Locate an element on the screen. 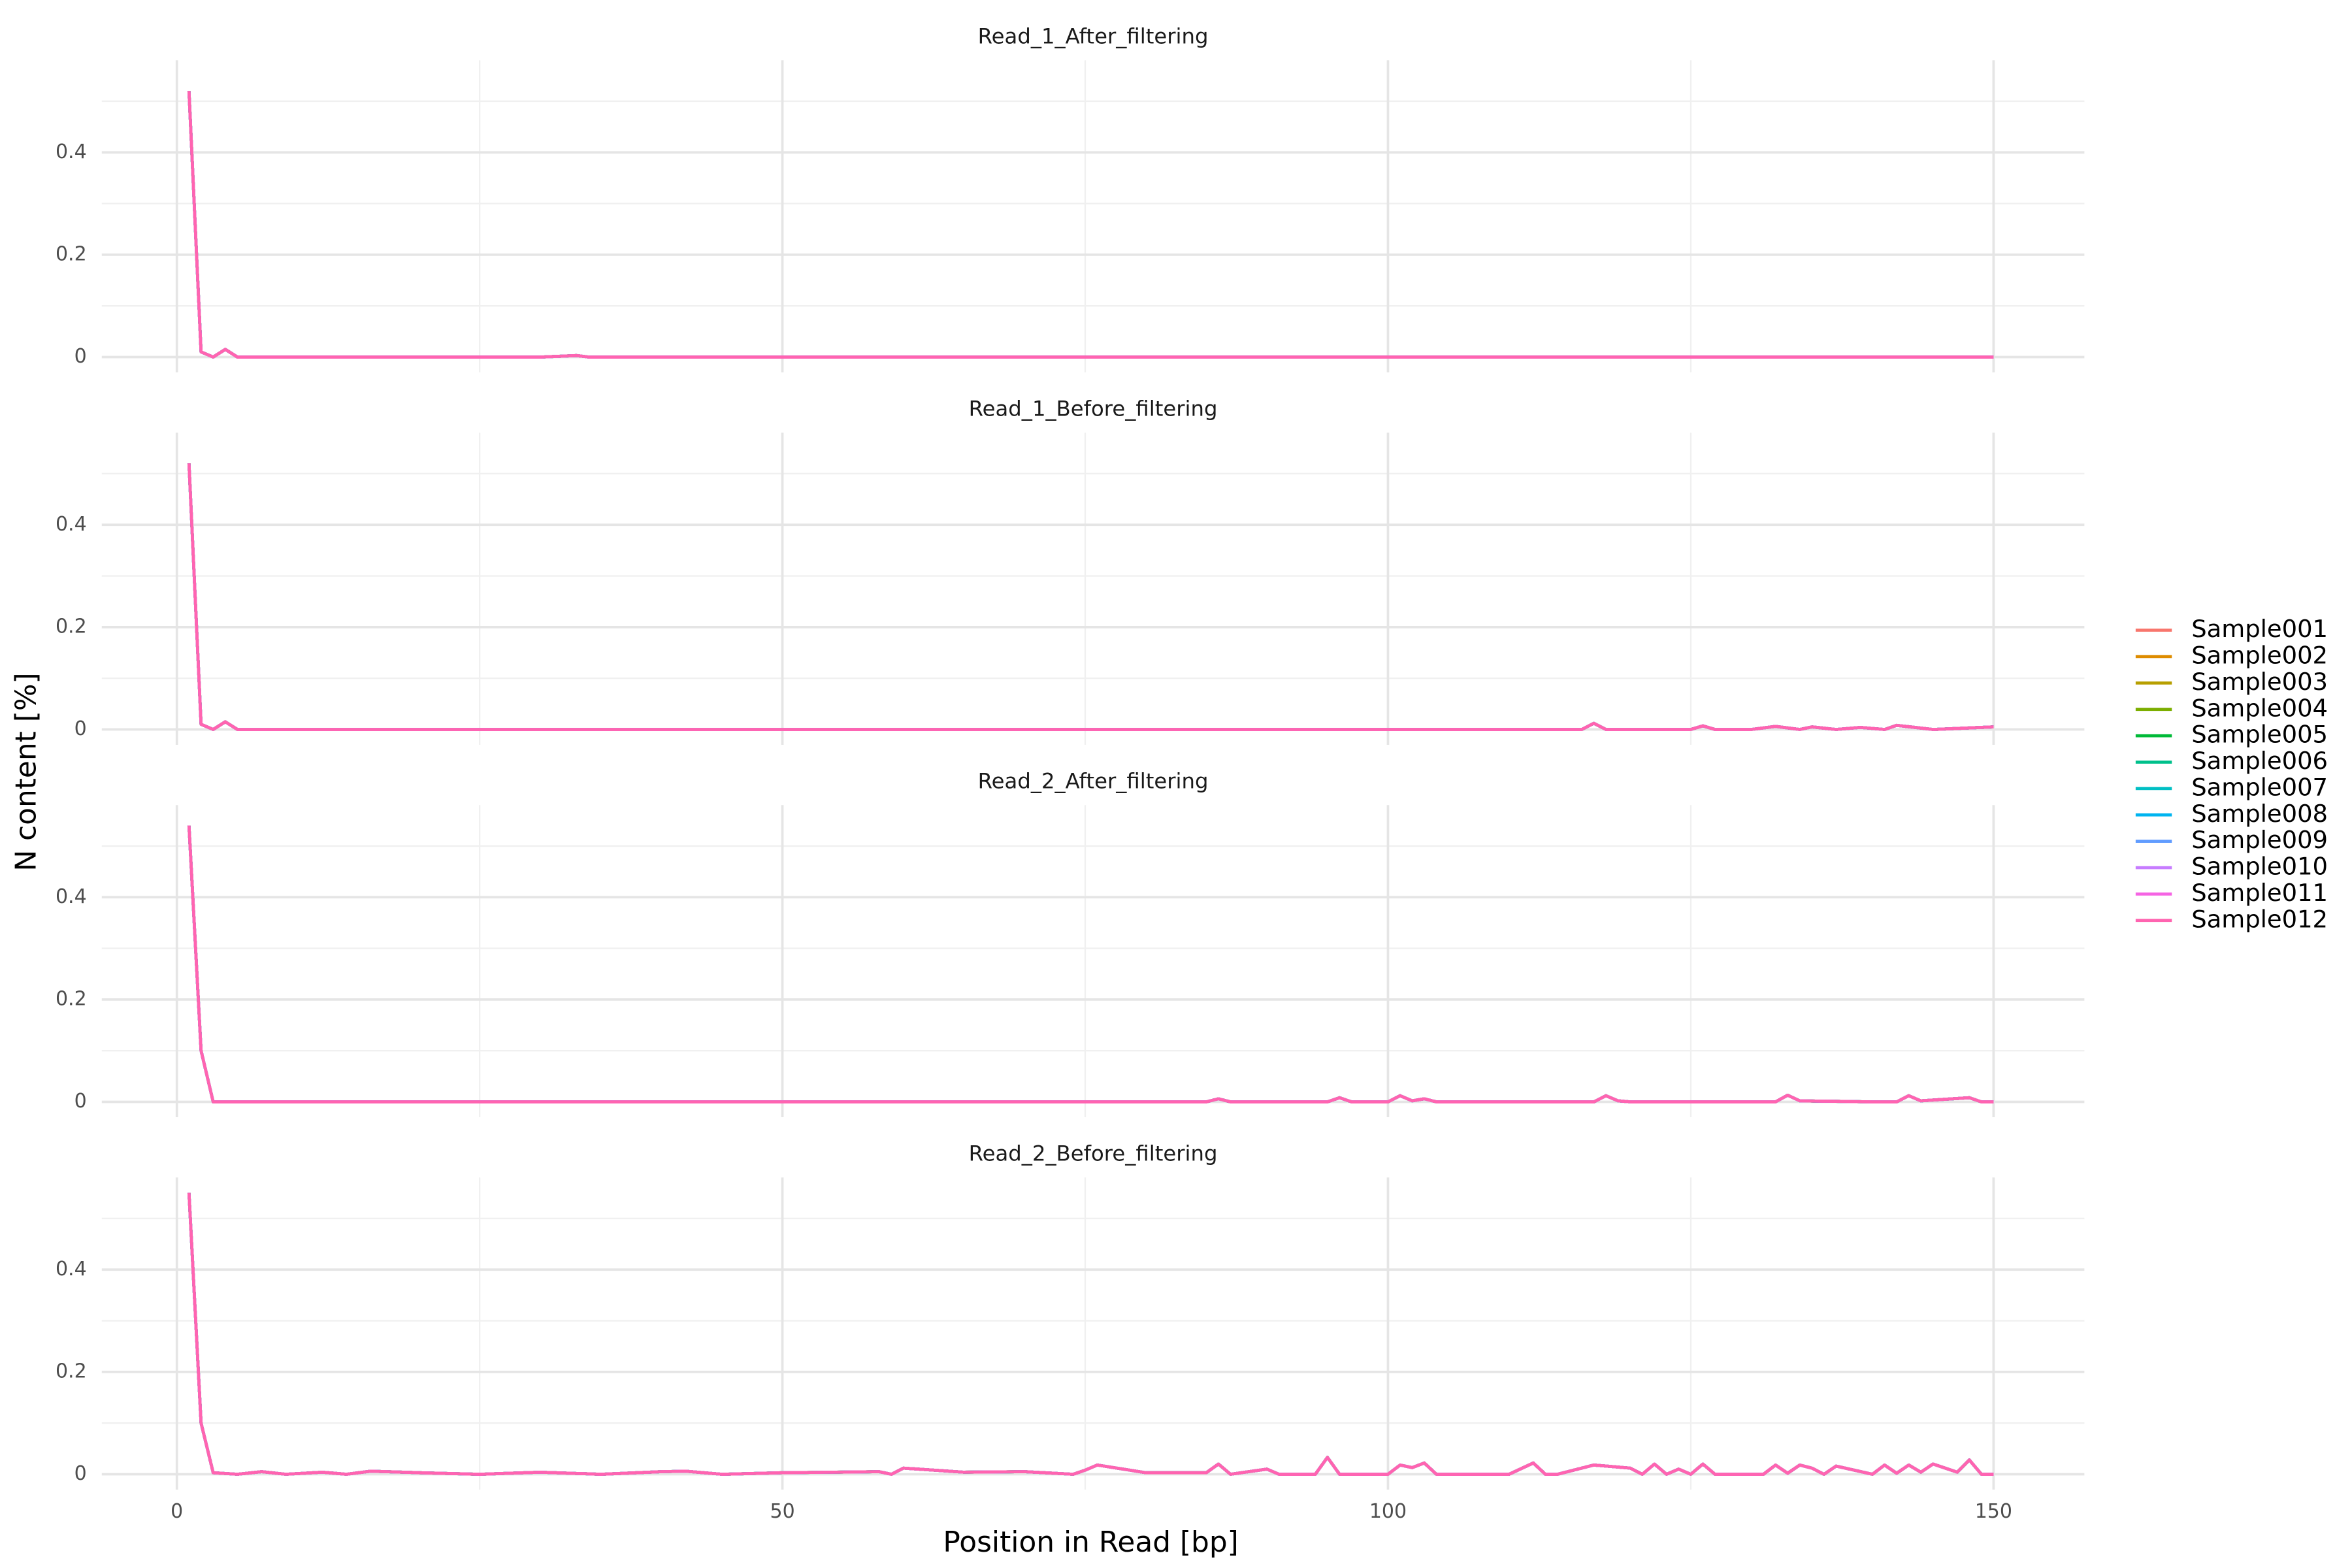 The image size is (2352, 1568). x-tick-label: 0 is located at coordinates (177, 1511).